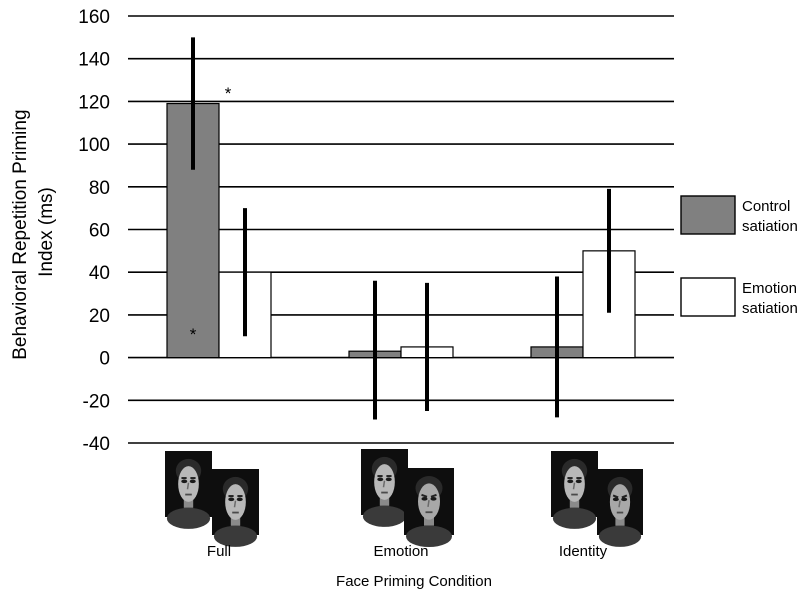 The image size is (811, 594). Describe the element at coordinates (219, 551) in the screenshot. I see `x-category-label: Full` at that location.